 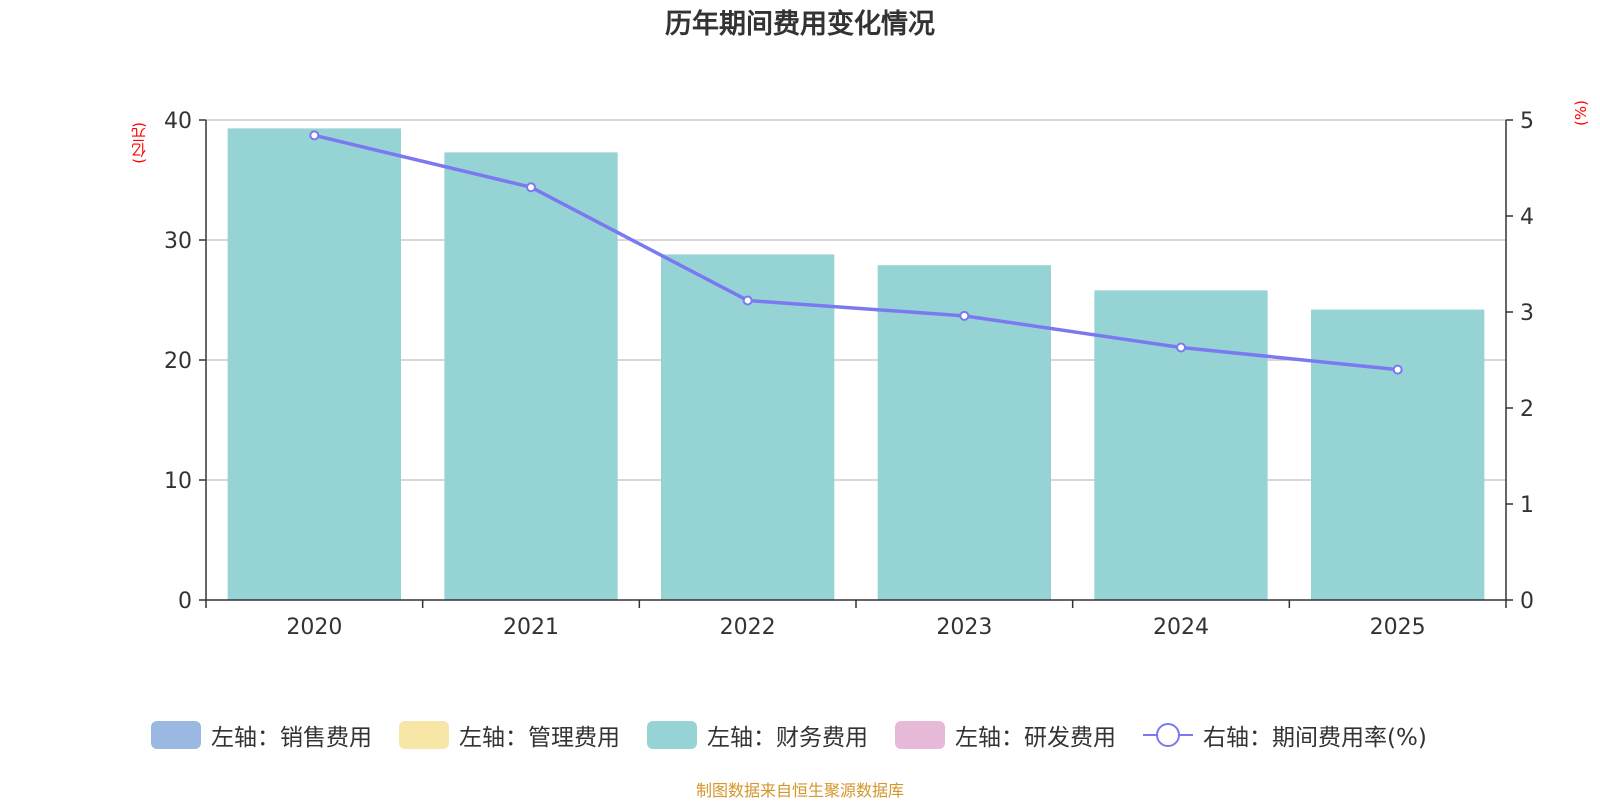 What do you see at coordinates (1181, 627) in the screenshot?
I see `x-tick-label: 2024` at bounding box center [1181, 627].